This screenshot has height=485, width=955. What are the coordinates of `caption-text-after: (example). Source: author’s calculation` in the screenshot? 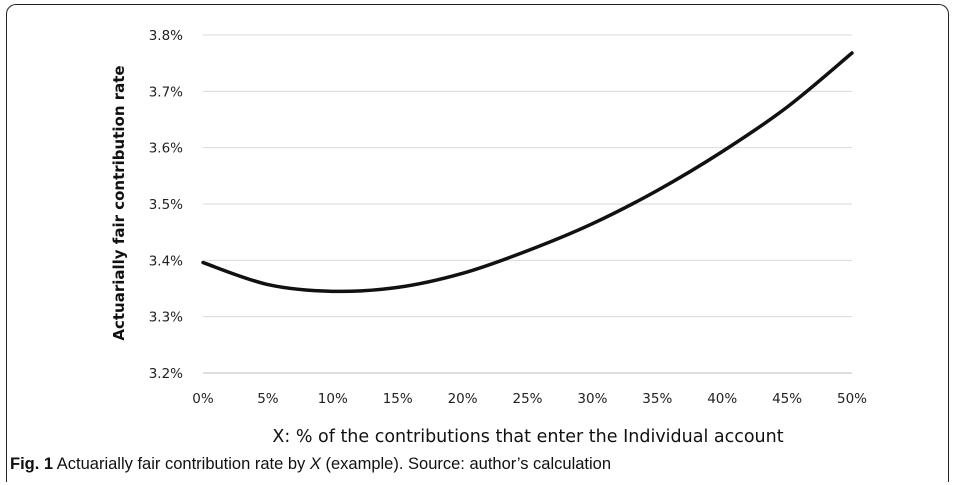 It's located at (466, 464).